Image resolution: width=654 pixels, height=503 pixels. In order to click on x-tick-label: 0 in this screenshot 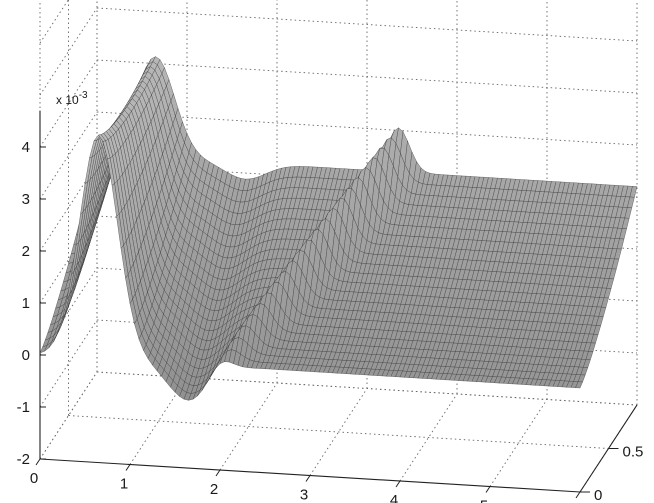, I will do `click(34, 478)`.